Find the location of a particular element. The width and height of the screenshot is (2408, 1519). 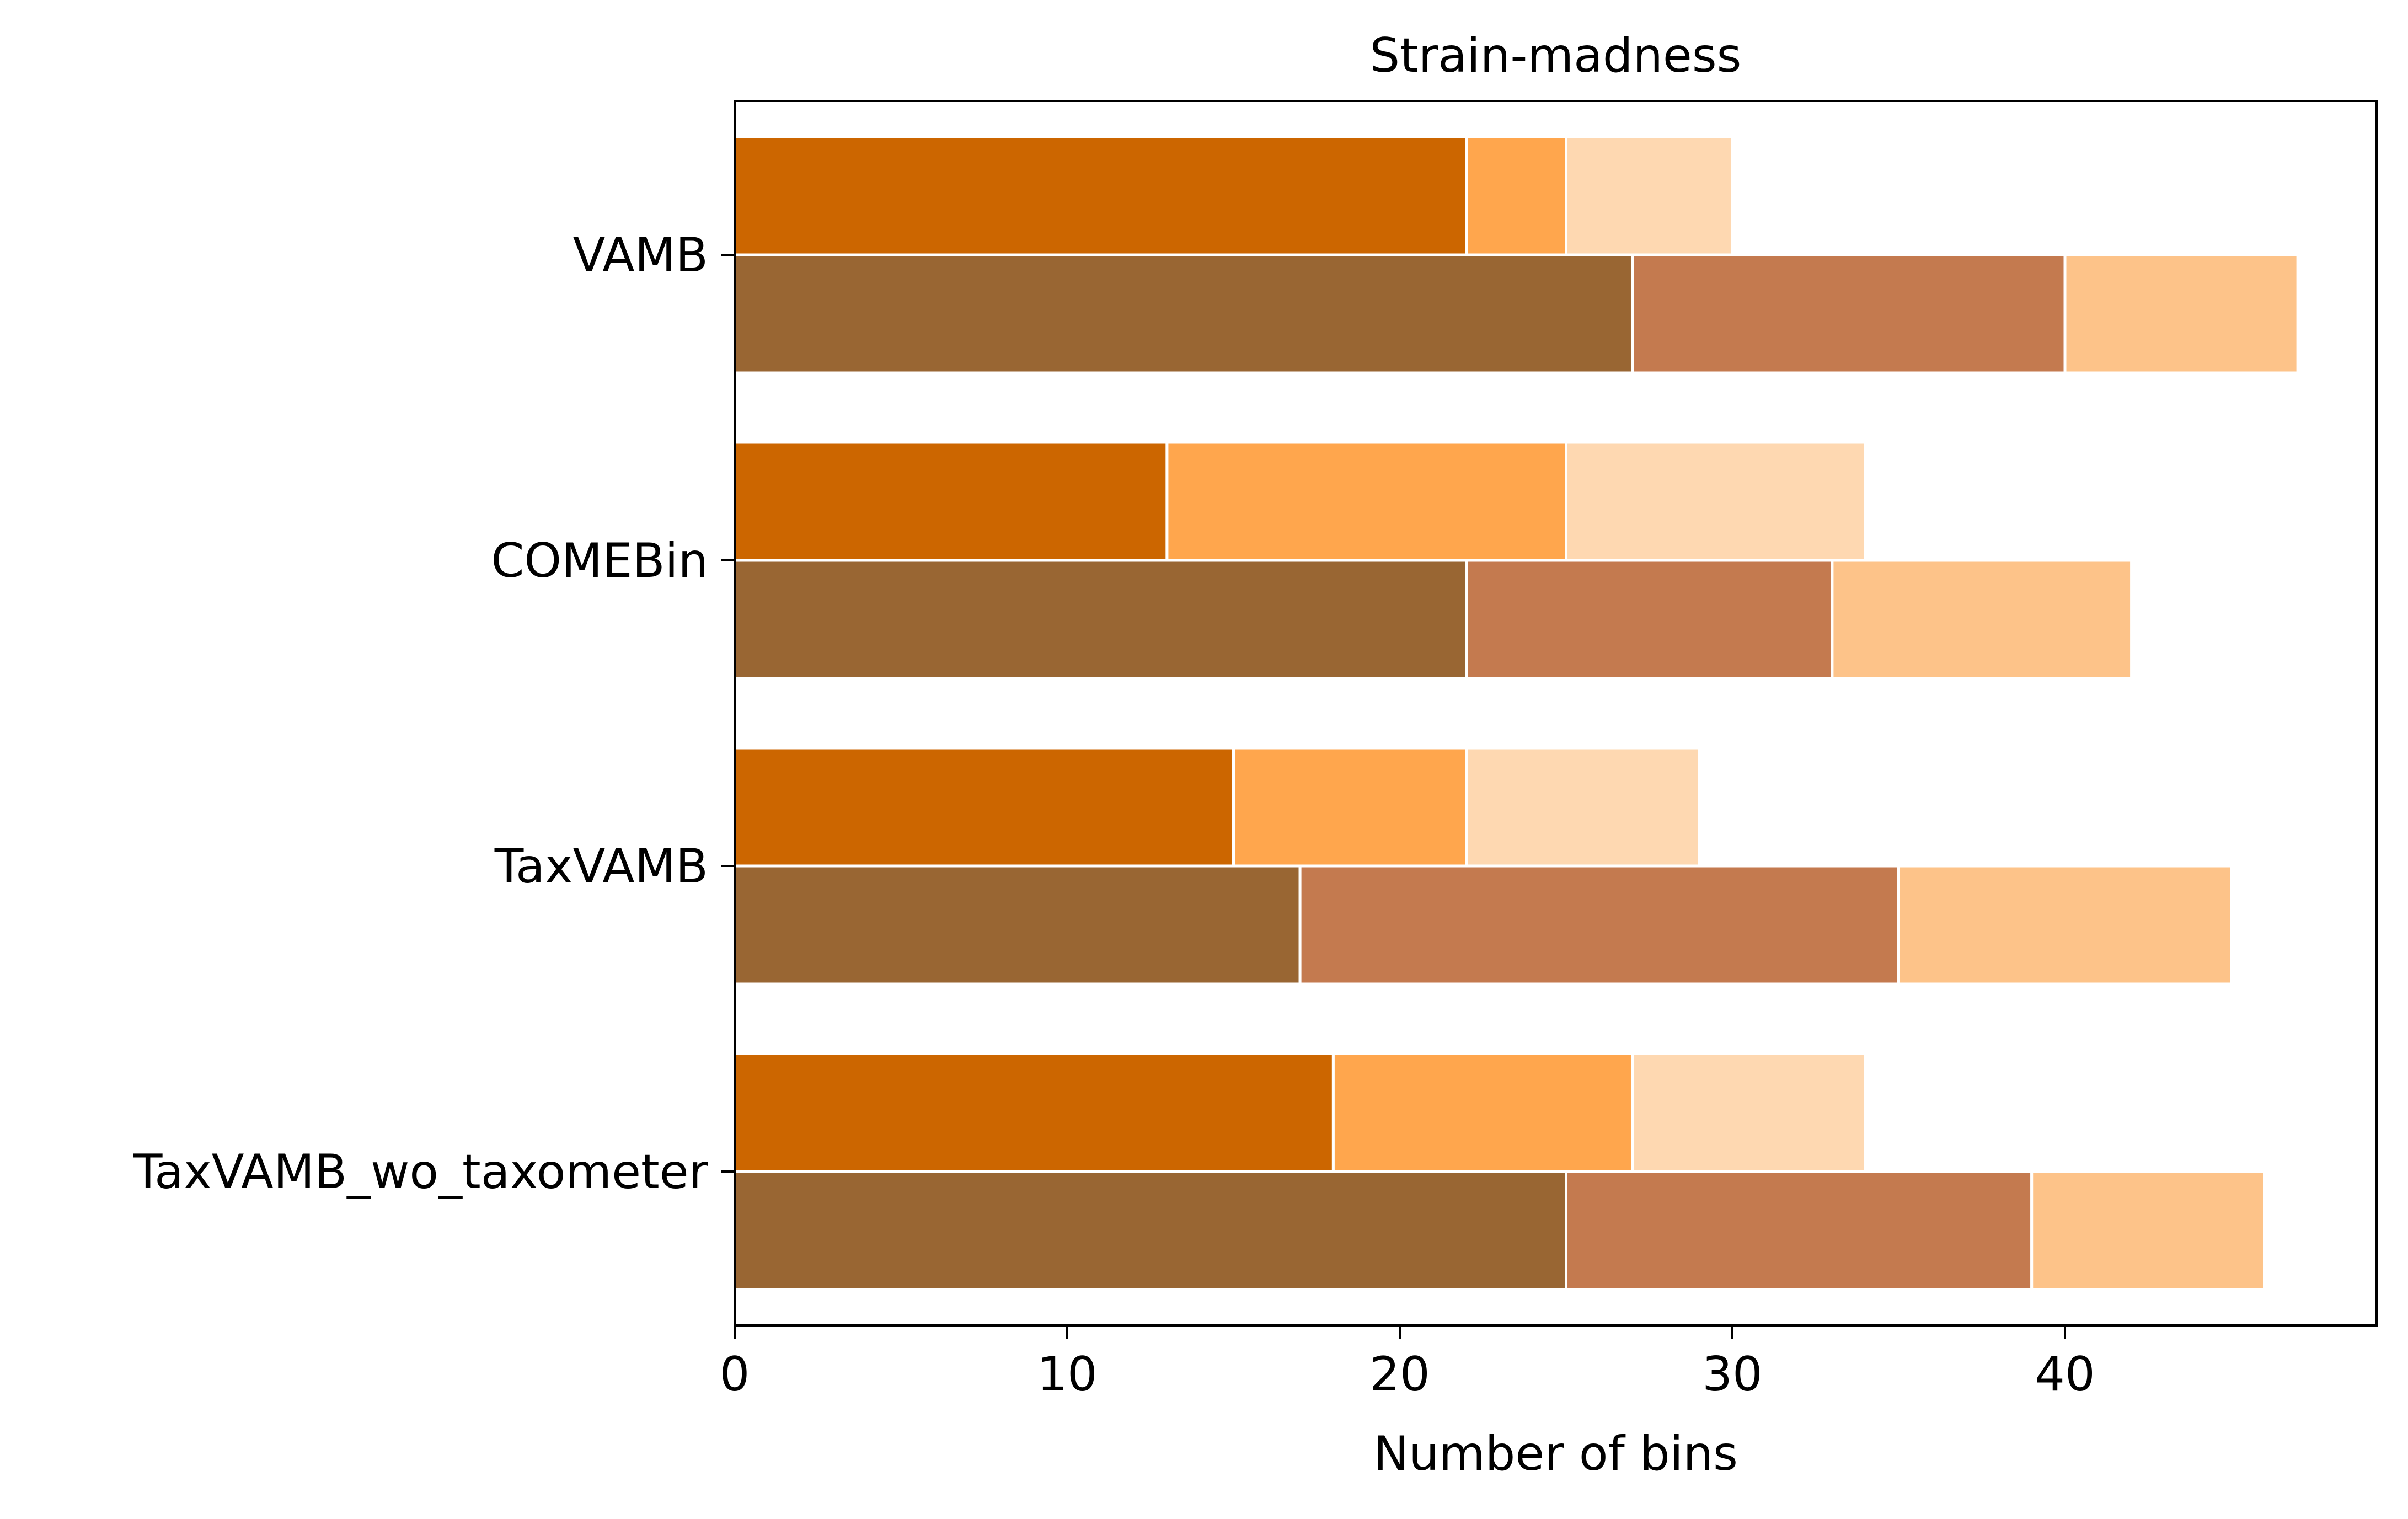

x-axis: 0 10 20 30 40 is located at coordinates (1407, 1363).